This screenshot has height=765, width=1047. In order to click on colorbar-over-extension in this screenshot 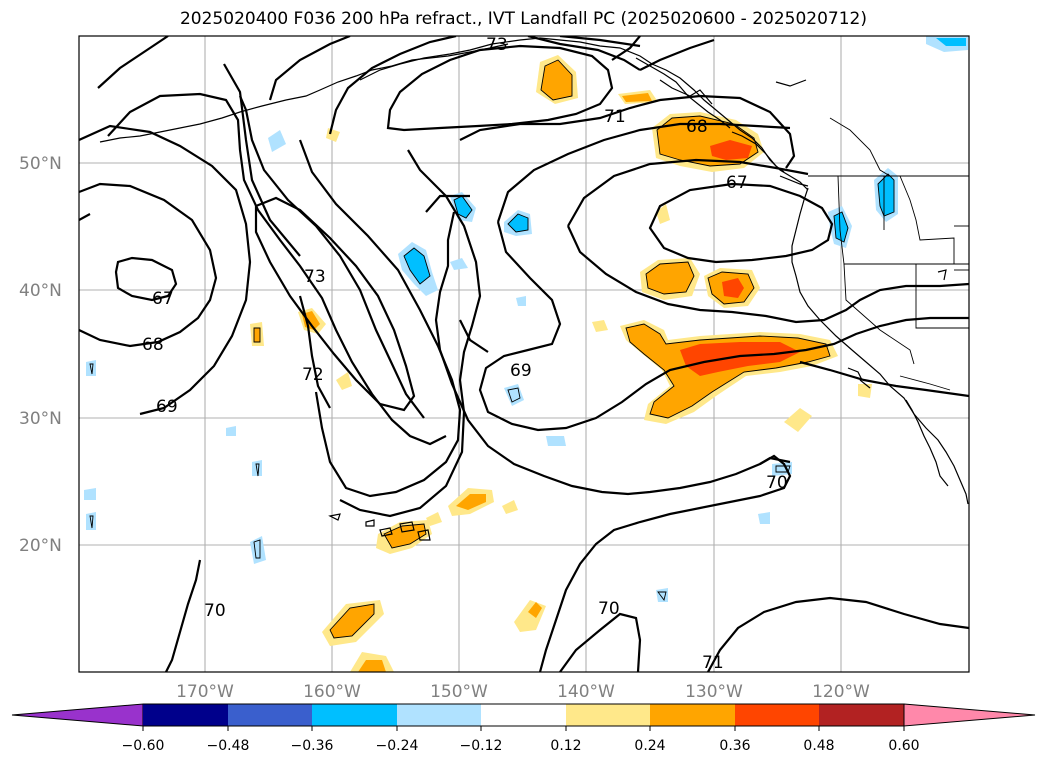, I will do `click(969, 715)`.